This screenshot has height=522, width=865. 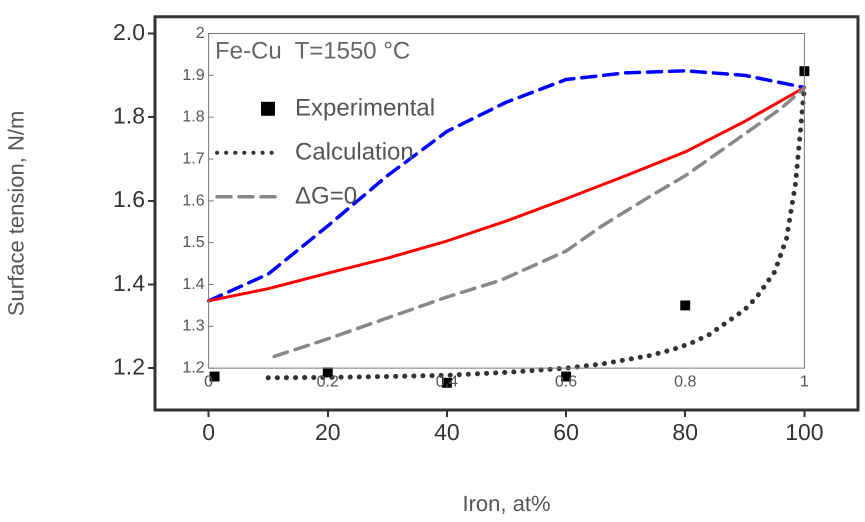 I want to click on y-tick-label: 1.4, so click(x=129, y=283).